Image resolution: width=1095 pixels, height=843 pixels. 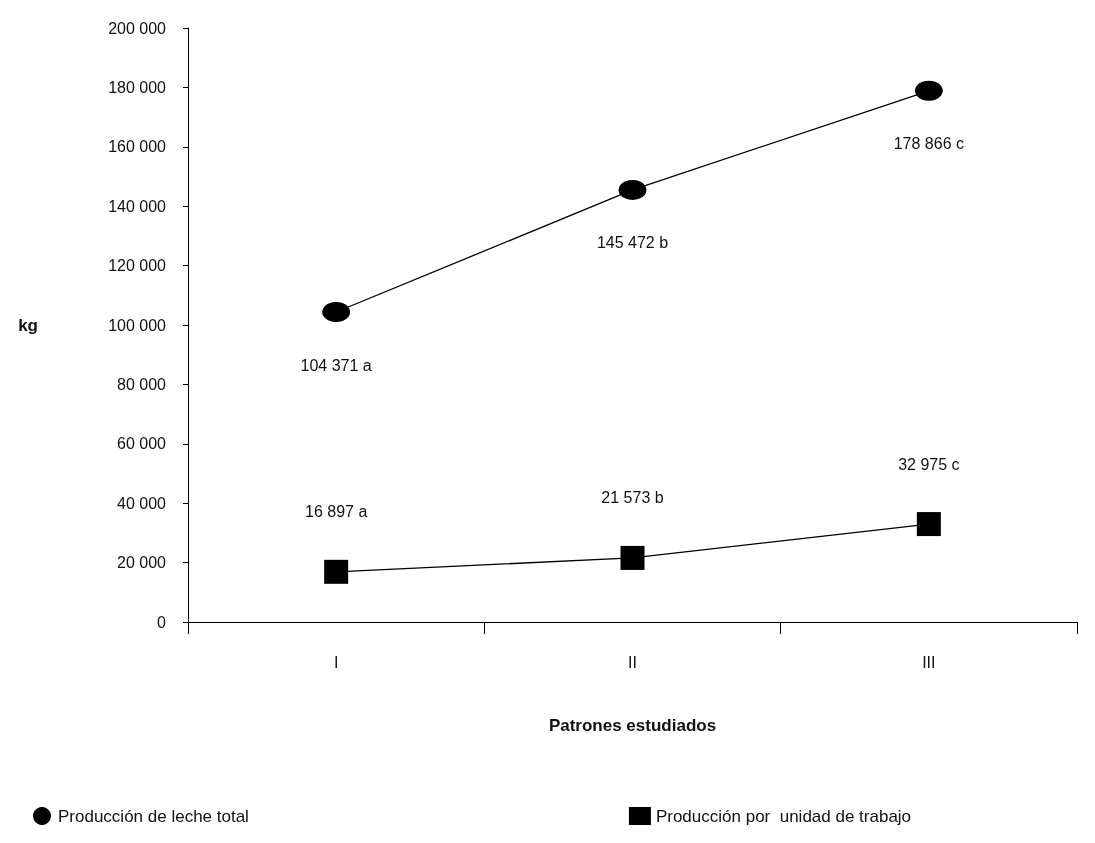 I want to click on x-tick-label: II, so click(x=632, y=662).